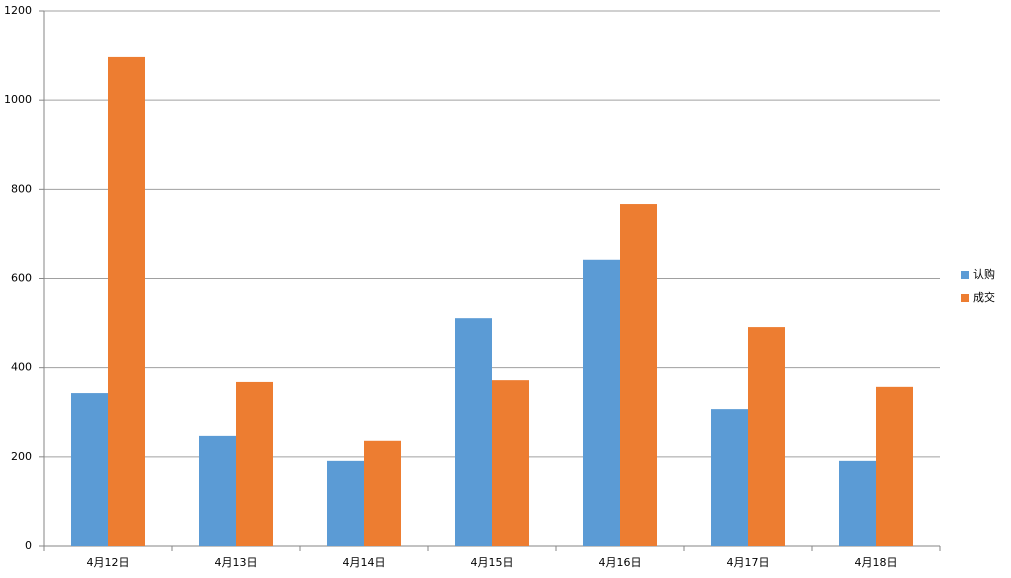  What do you see at coordinates (748, 562) in the screenshot?
I see `x-tick-label: 4月17日` at bounding box center [748, 562].